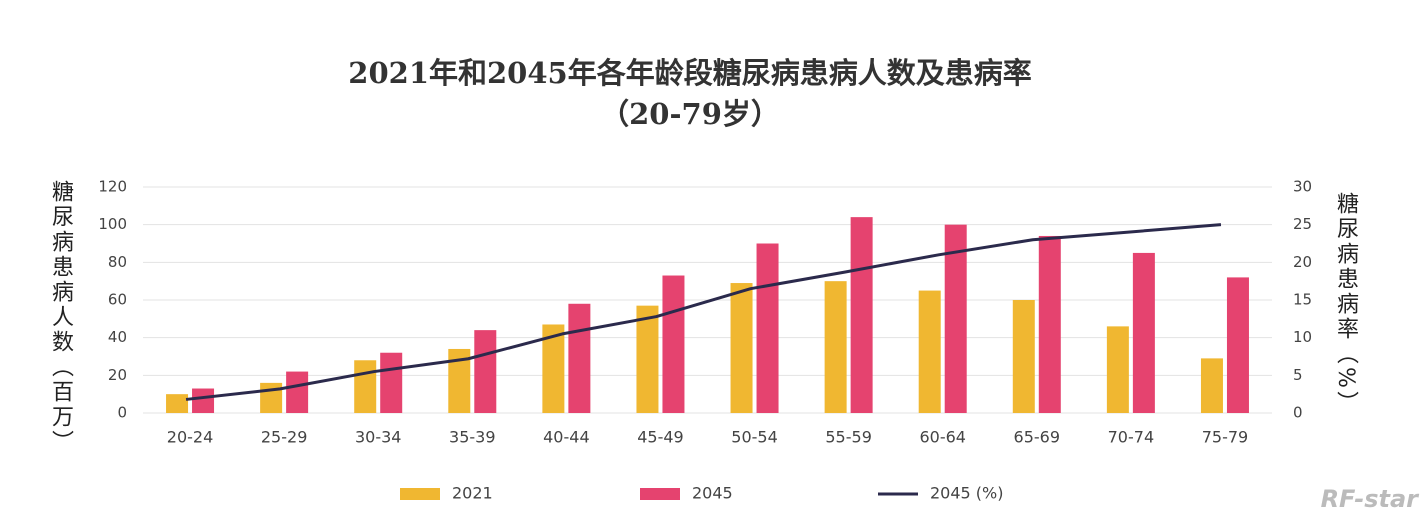  I want to click on x-tick-label: 45-49, so click(660, 437).